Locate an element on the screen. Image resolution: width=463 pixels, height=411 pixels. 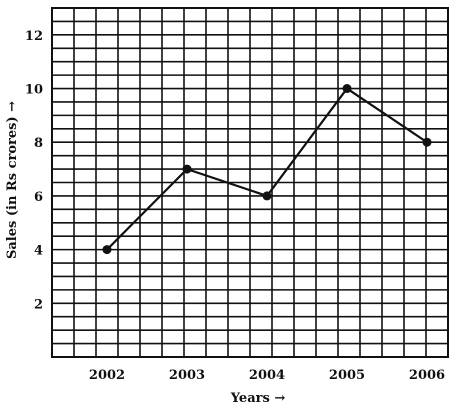
y-axis-ticks: 2 4 6 8 10 12 is located at coordinates (34, 170).